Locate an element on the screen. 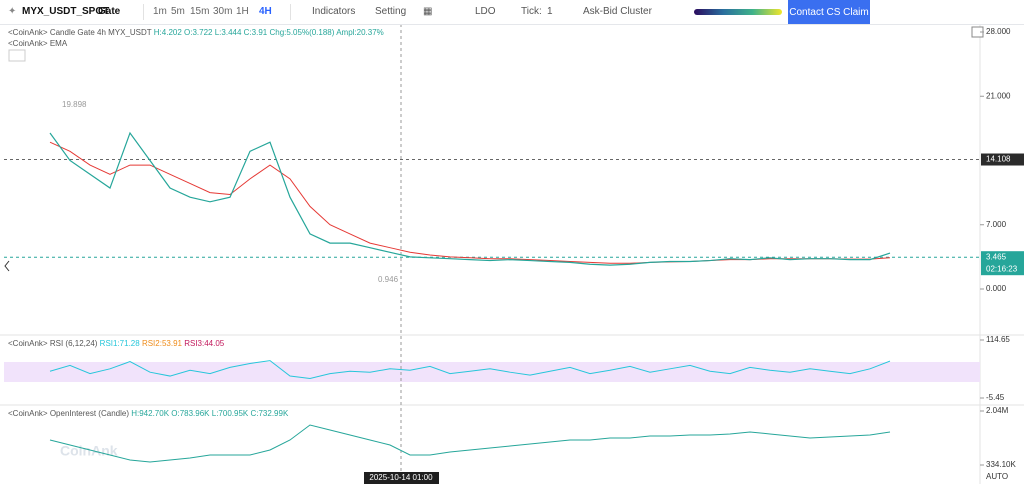  legend: <CoinAnk> EMA is located at coordinates (38, 43).